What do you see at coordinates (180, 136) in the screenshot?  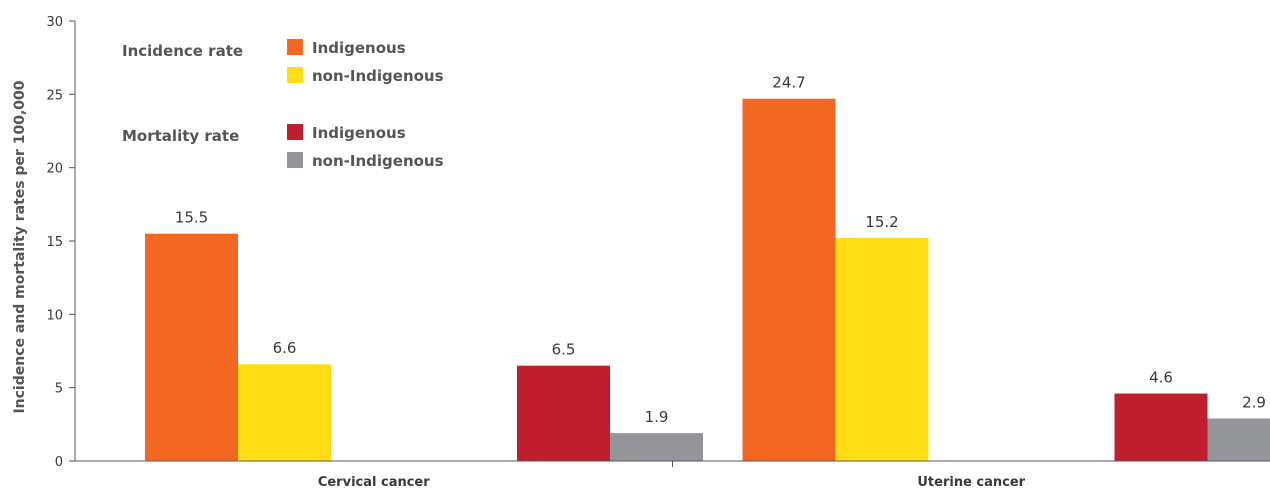 I see `legend-group-title: Mortality rate` at bounding box center [180, 136].